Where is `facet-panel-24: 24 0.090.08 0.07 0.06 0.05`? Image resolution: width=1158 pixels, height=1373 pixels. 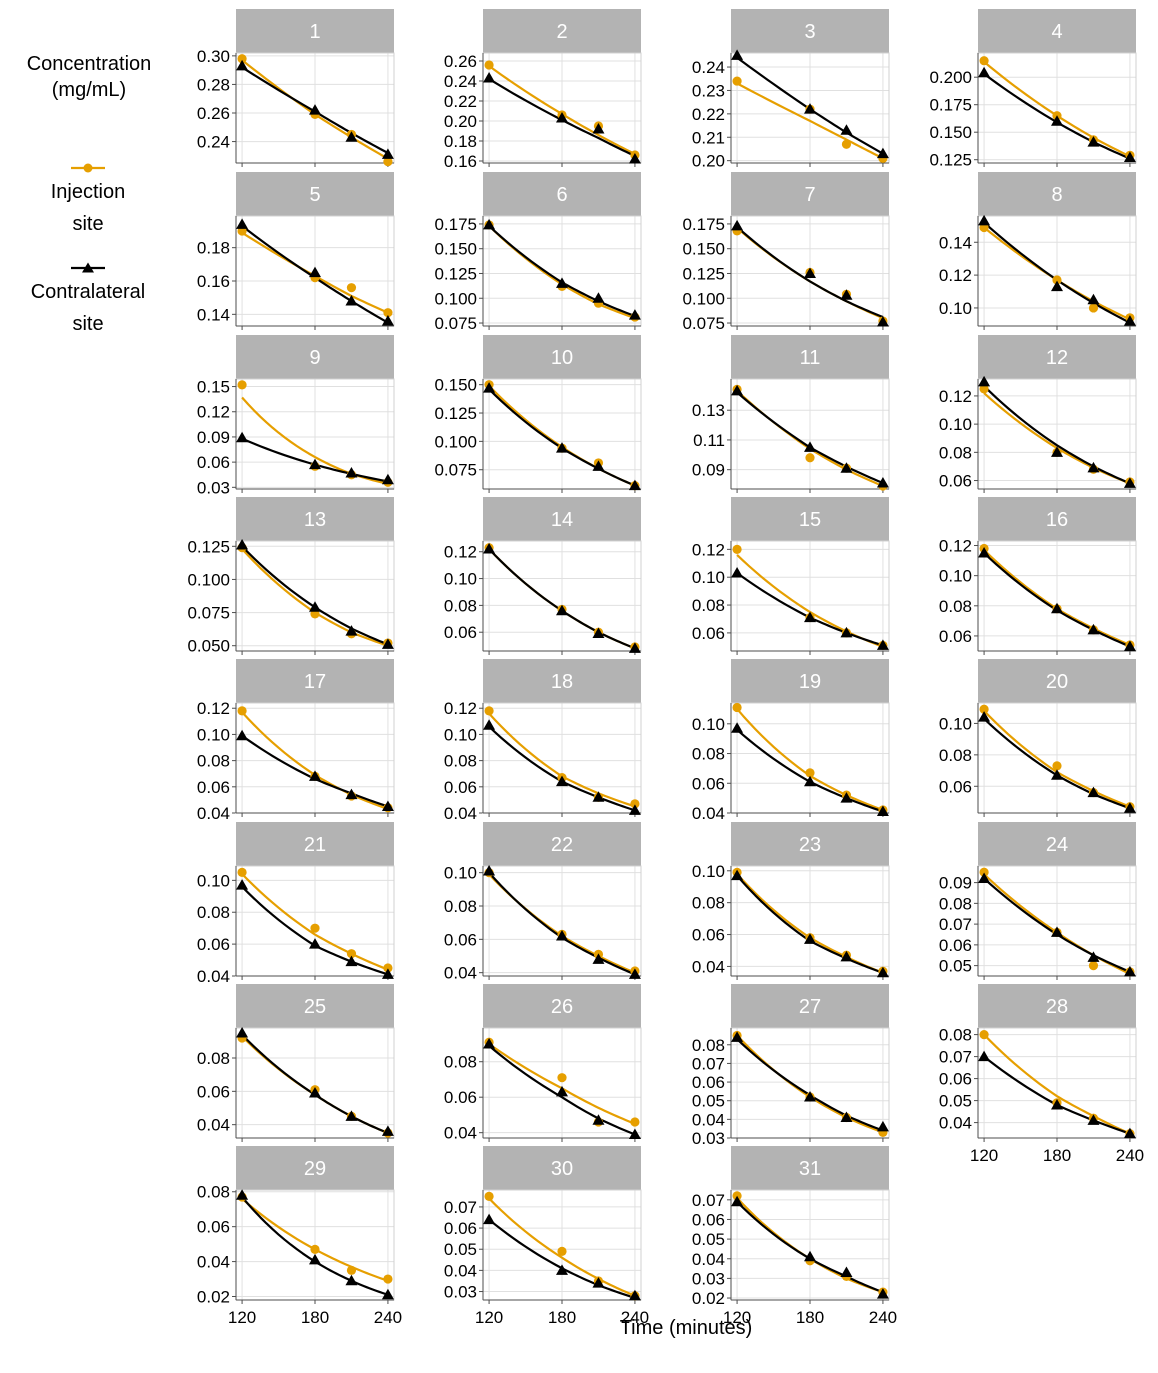 facet-panel-24: 24 0.090.08 0.07 0.06 0.05 is located at coordinates (1038, 901).